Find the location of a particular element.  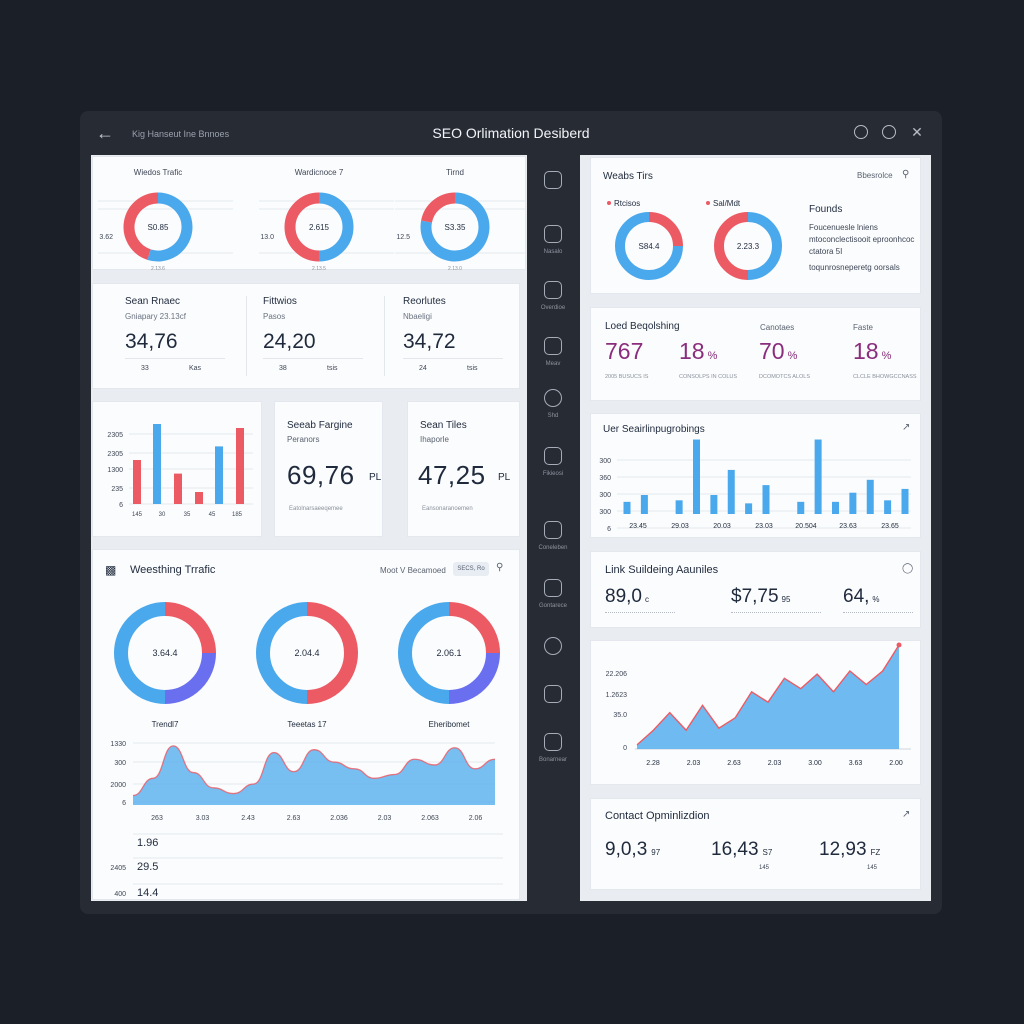

sidebar-item-label: Coneleben is located at coordinates (553, 548).